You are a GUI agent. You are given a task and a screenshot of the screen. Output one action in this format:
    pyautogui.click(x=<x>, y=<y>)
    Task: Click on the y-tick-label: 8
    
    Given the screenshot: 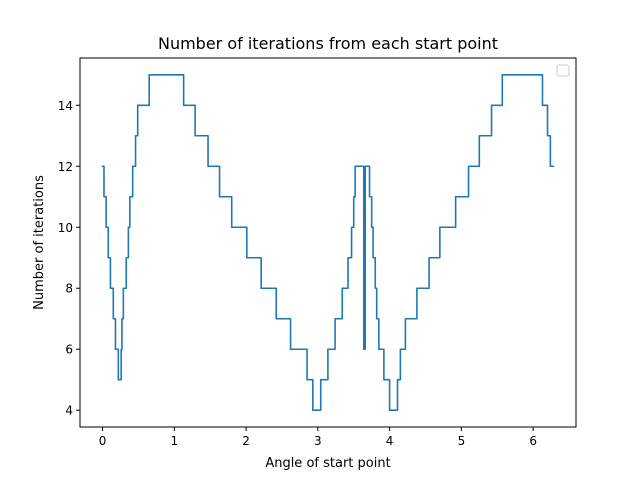 What is the action you would take?
    pyautogui.click(x=69, y=289)
    